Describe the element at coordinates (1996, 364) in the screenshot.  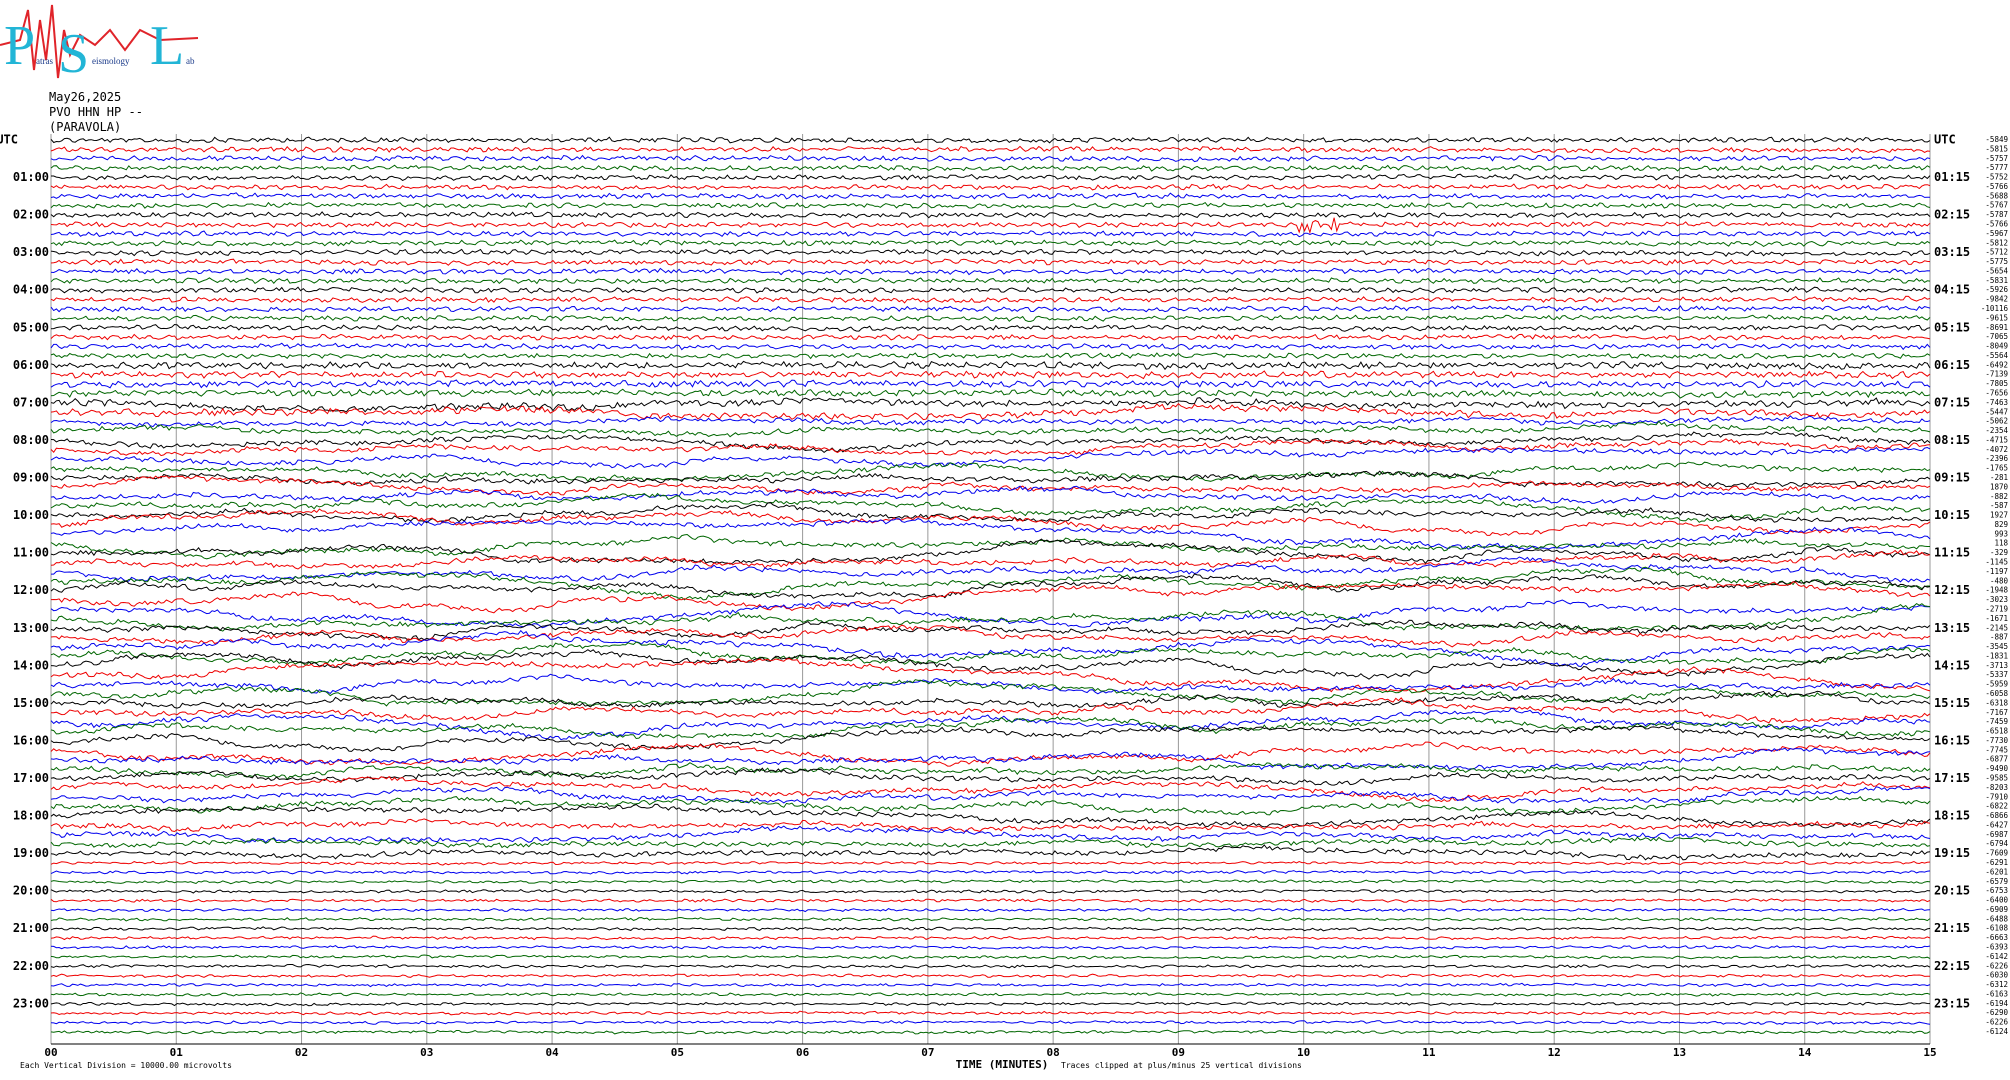
I see `trace-value: -6492` at that location.